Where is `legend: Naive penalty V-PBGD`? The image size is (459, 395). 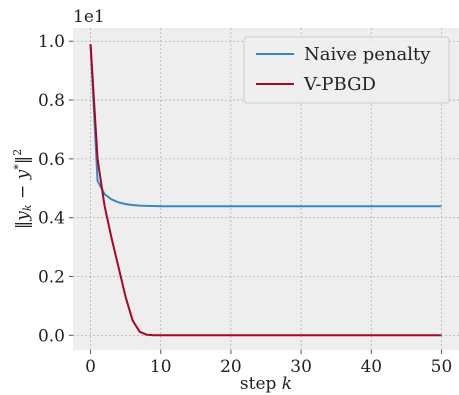
legend: Naive penalty V-PBGD is located at coordinates (346, 70).